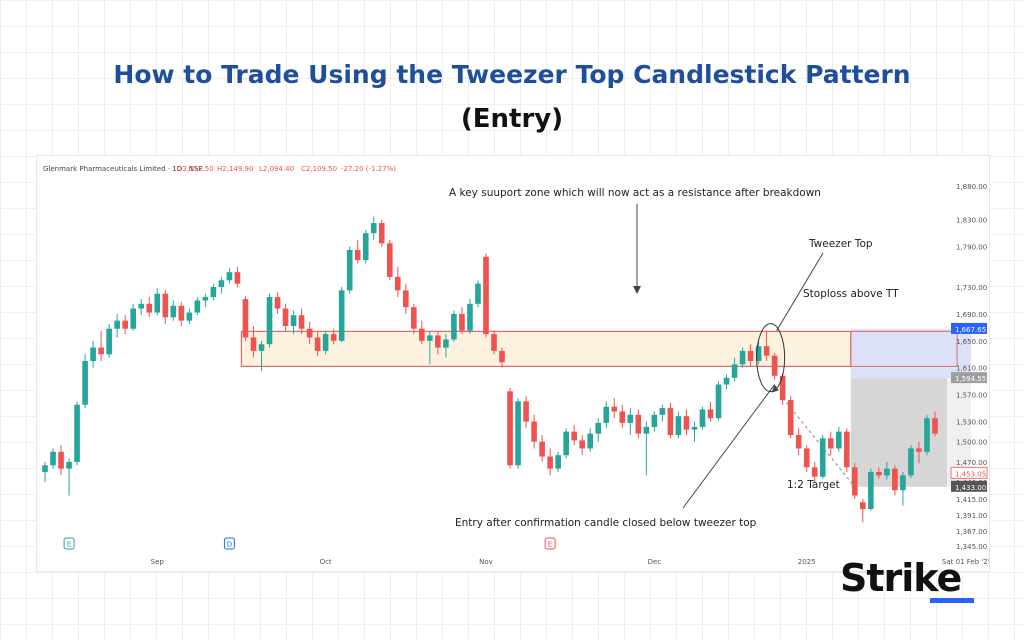 This screenshot has width=1024, height=640. I want to click on y-tick-label: 1,470.00, so click(971, 463).